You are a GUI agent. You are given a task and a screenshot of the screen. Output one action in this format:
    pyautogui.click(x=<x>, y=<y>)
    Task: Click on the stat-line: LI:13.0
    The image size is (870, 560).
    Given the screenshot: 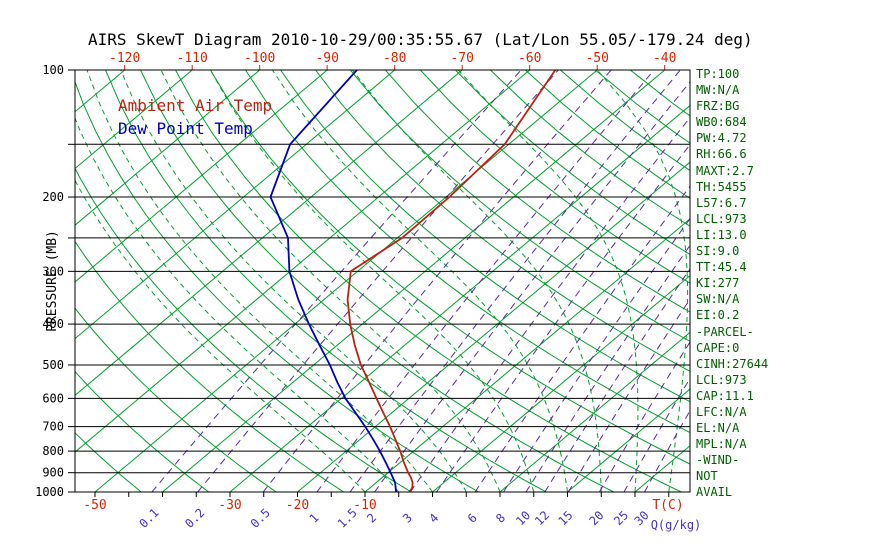 What is the action you would take?
    pyautogui.click(x=721, y=234)
    